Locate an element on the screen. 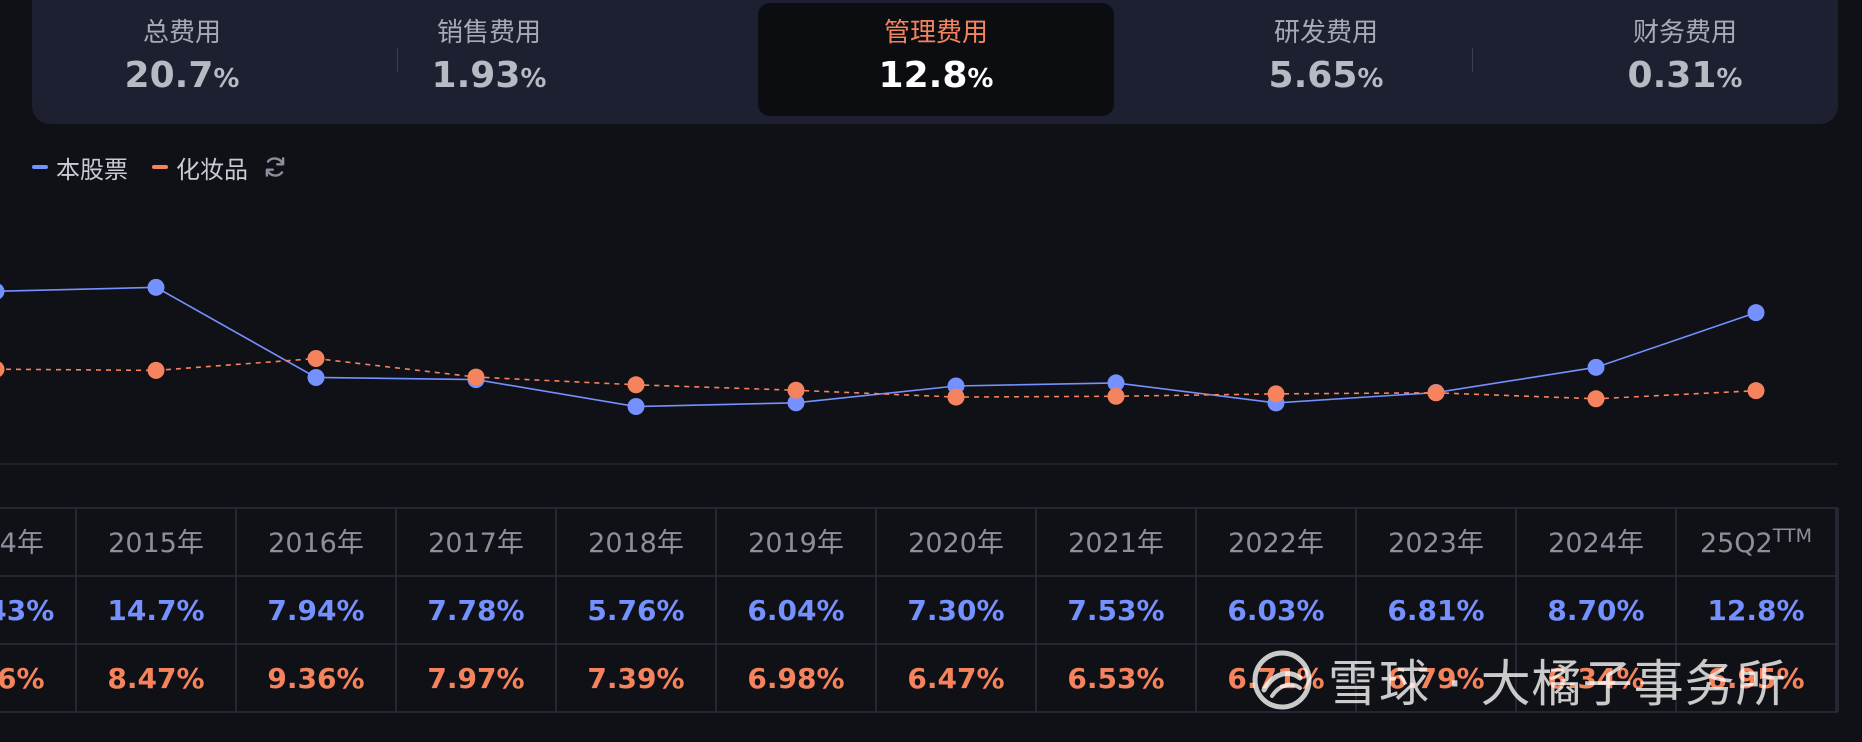 This screenshot has height=742, width=1862. tab-total-expense: 总费用 20.7% is located at coordinates (182, 62).